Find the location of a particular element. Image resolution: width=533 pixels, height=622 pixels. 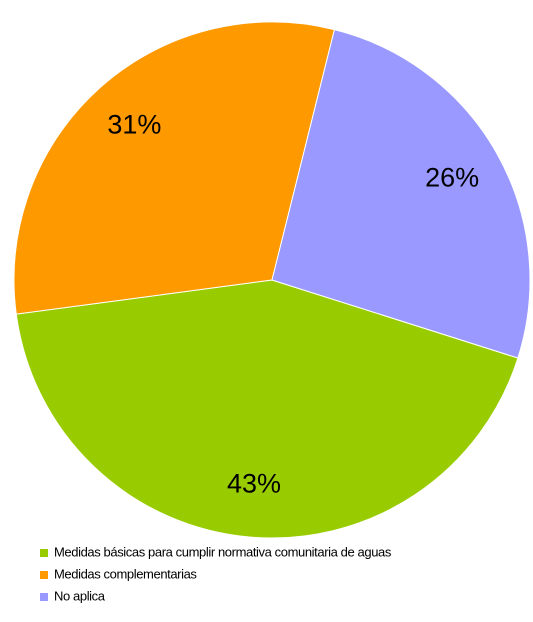

data-label: 31% is located at coordinates (134, 124).